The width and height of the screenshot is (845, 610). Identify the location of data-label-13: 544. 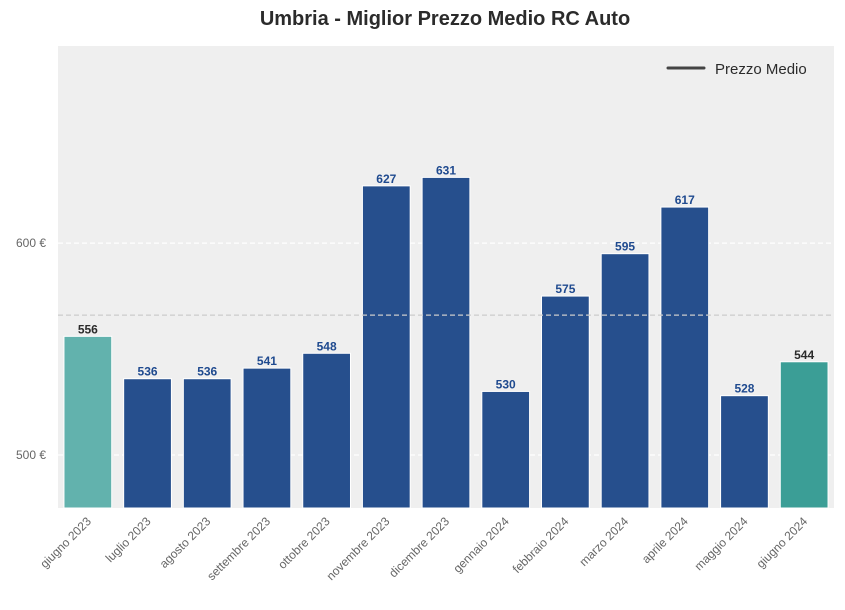
(804, 355).